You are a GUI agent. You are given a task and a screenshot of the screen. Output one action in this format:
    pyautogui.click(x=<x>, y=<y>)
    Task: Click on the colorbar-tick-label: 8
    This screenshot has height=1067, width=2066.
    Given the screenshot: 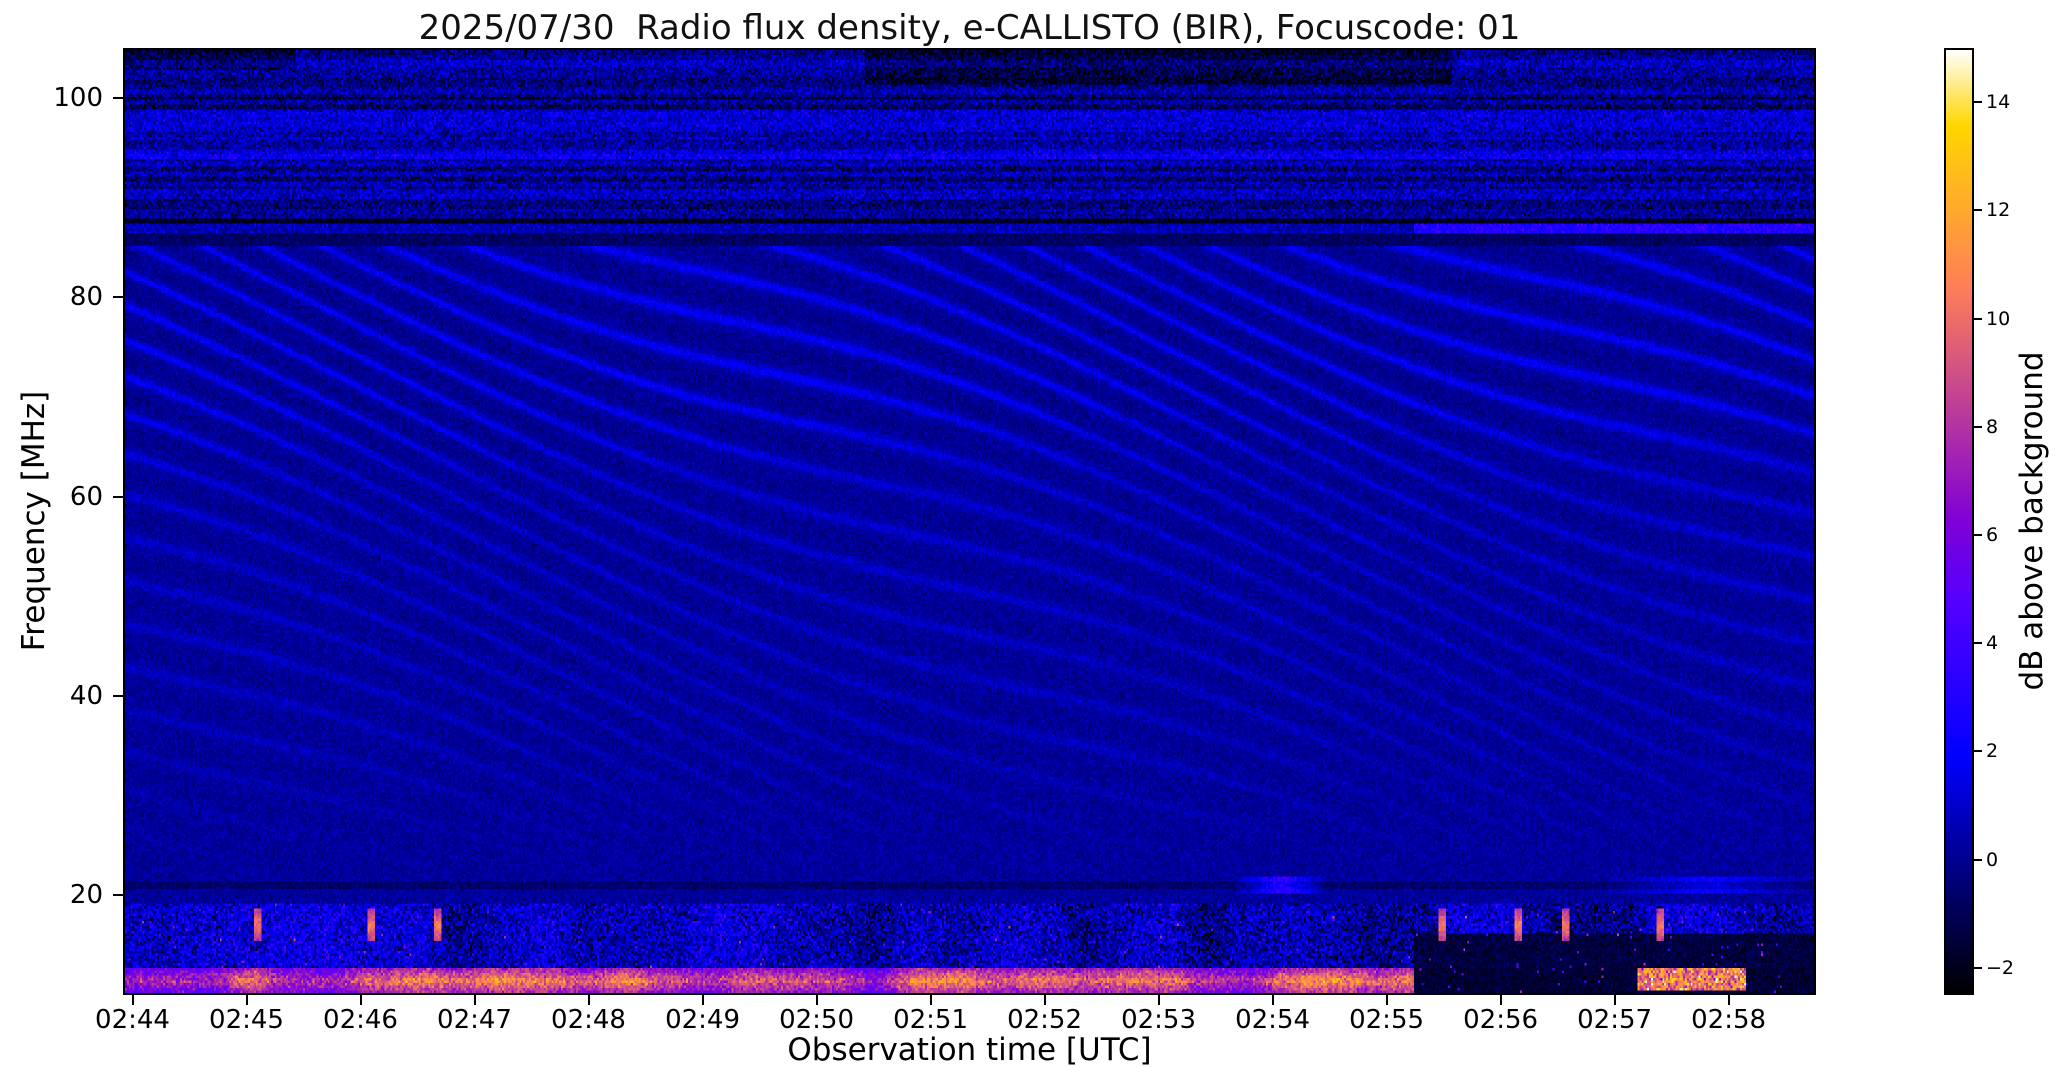 What is the action you would take?
    pyautogui.click(x=1992, y=426)
    